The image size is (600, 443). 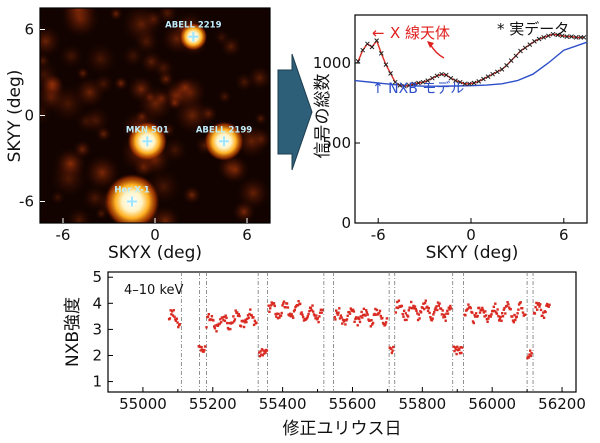 I want to click on sky-map-ytick-label: 0, so click(x=29, y=116).